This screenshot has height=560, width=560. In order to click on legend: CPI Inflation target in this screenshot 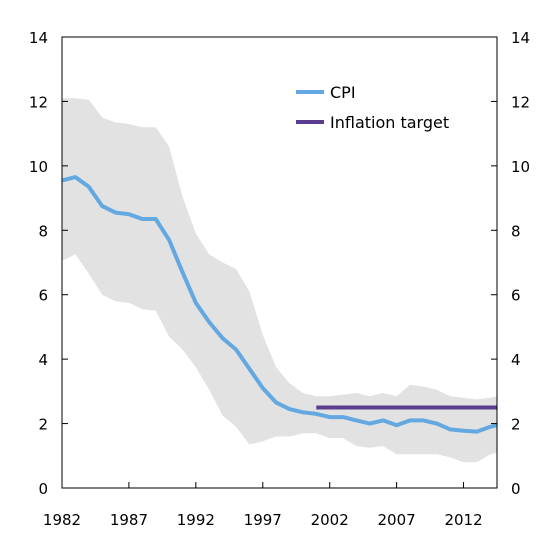, I will do `click(372, 107)`.